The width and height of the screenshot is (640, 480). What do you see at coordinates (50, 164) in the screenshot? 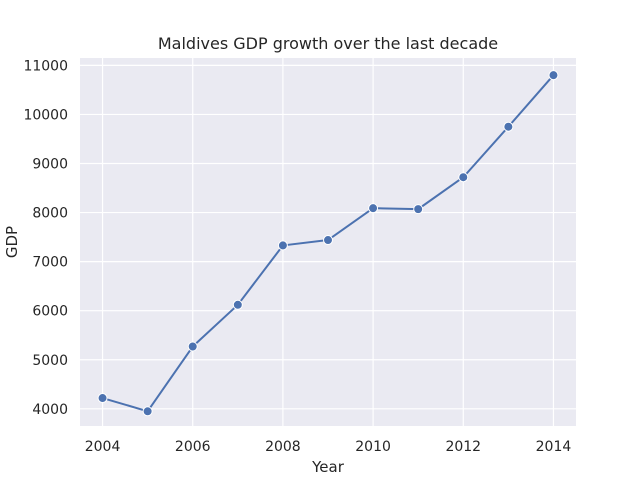
I see `y-tick-label: 9000` at bounding box center [50, 164].